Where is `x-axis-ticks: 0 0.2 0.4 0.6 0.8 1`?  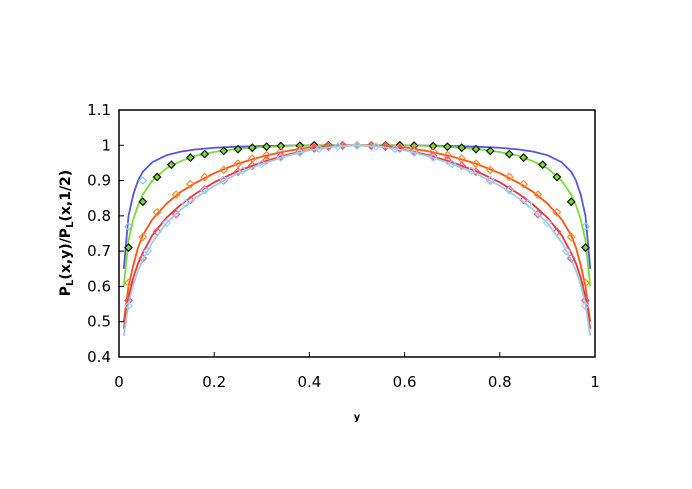
x-axis-ticks: 0 0.2 0.4 0.6 0.8 1 is located at coordinates (357, 371).